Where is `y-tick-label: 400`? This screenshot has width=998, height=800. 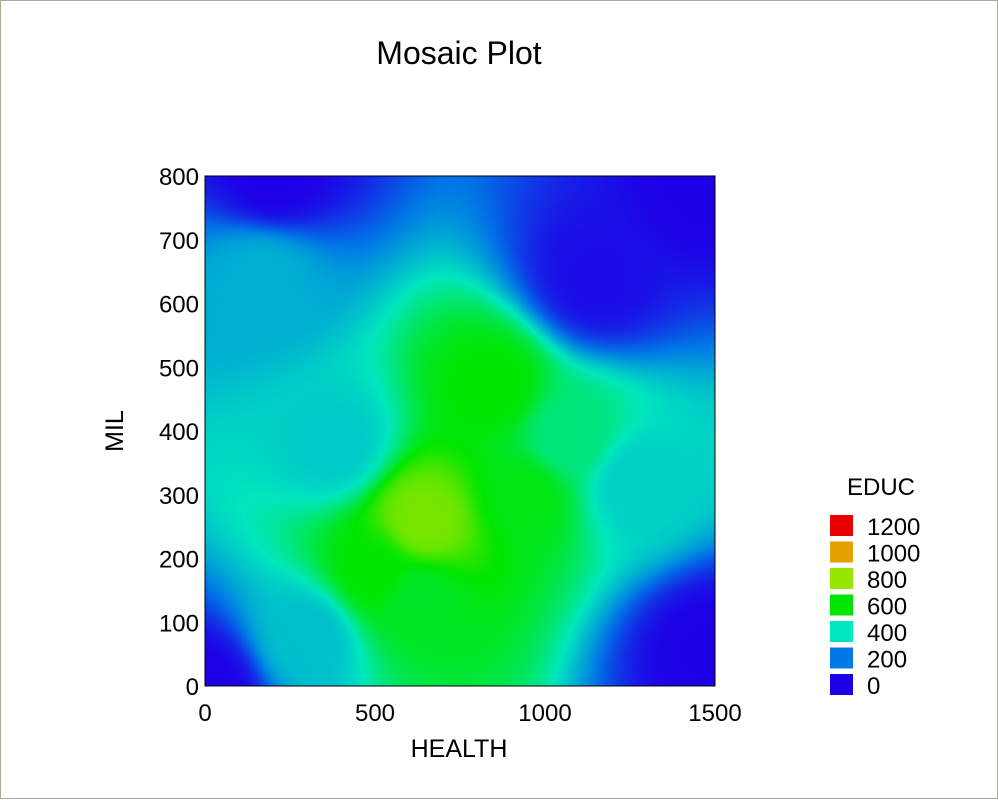 y-tick-label: 400 is located at coordinates (179, 432).